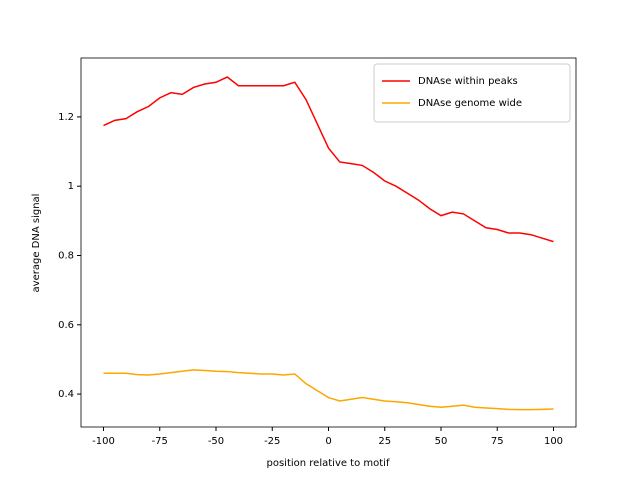  Describe the element at coordinates (66, 255) in the screenshot. I see `y-tick-label: 0.8` at that location.